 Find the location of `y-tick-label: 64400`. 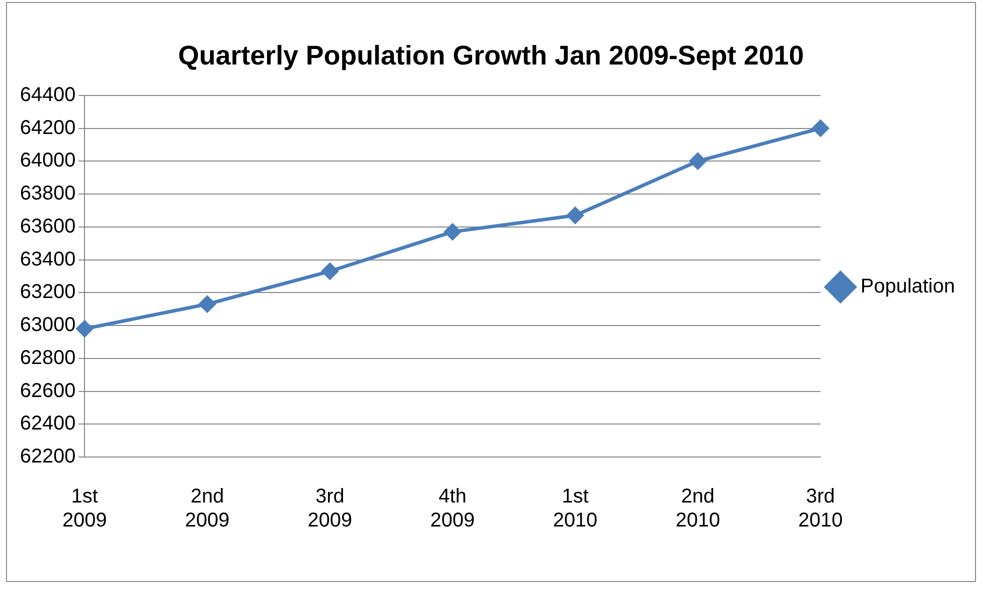

y-tick-label: 64400 is located at coordinates (48, 95).